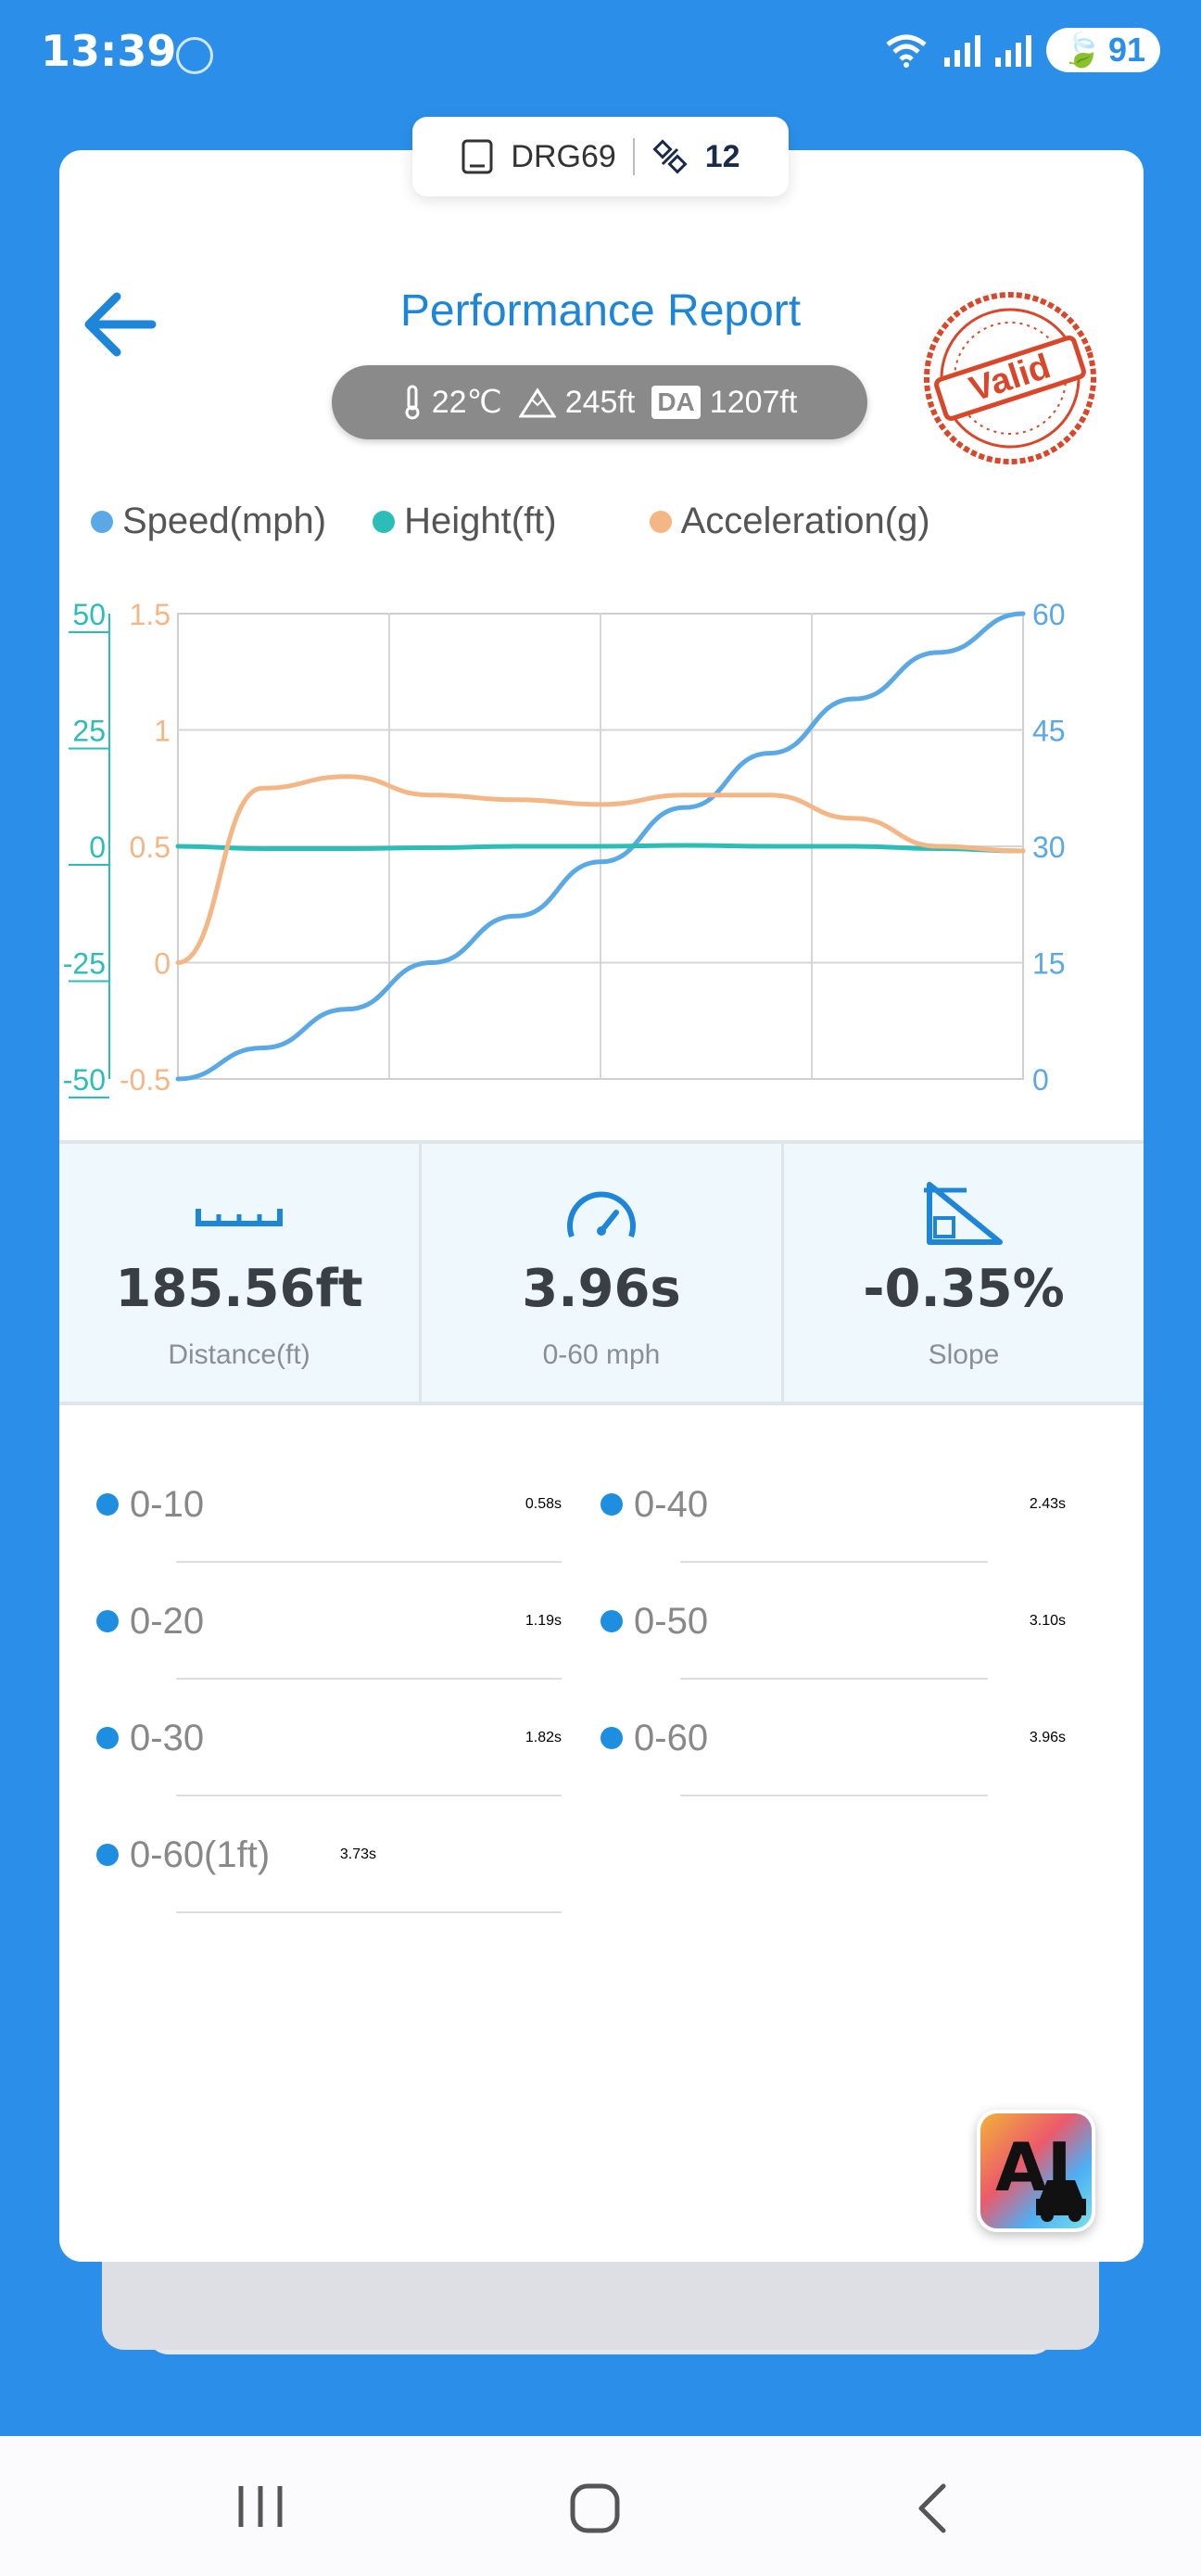 The height and width of the screenshot is (2576, 1201). I want to click on split-value: 1.82s, so click(543, 1737).